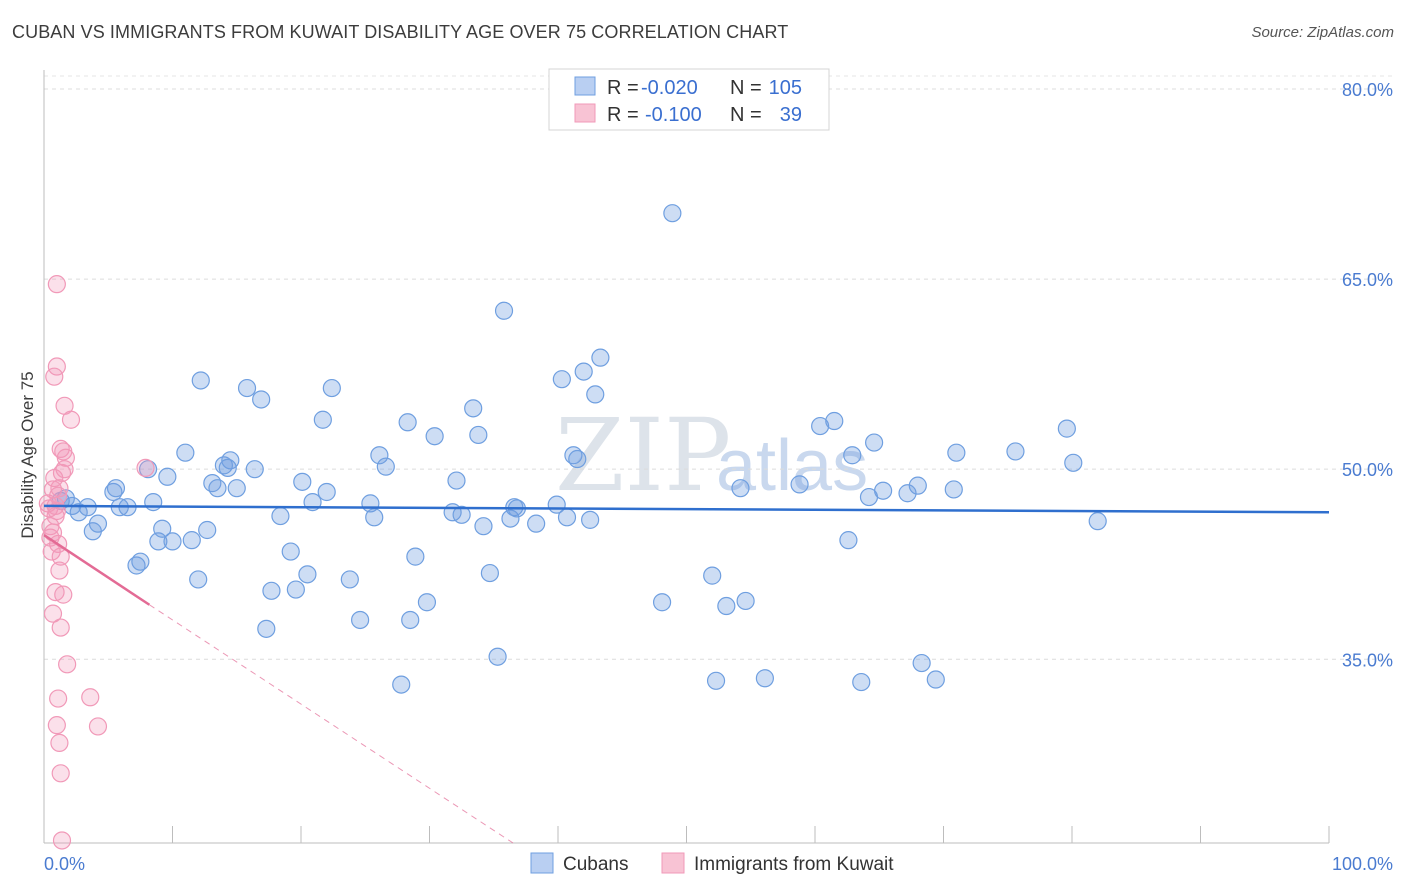 The image size is (1406, 892). Describe the element at coordinates (623, 115) in the screenshot. I see `legend-r-label-2: R =` at that location.